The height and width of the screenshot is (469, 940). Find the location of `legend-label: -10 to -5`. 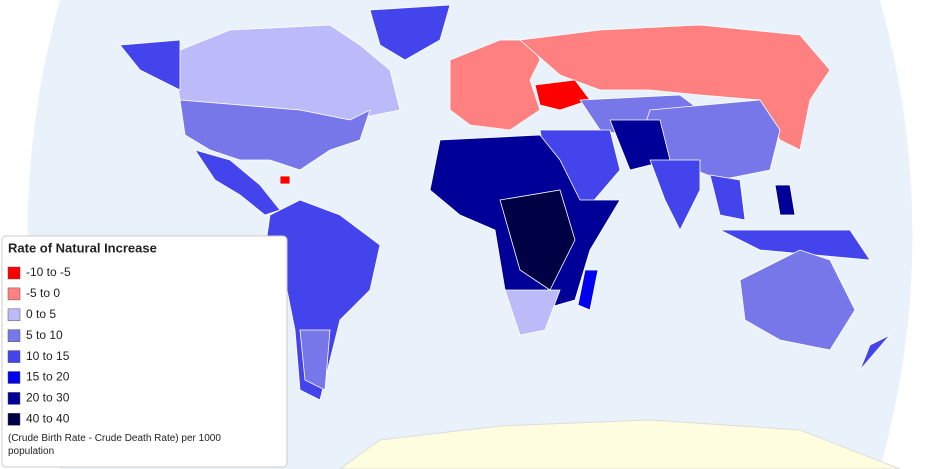

legend-label: -10 to -5 is located at coordinates (48, 272).